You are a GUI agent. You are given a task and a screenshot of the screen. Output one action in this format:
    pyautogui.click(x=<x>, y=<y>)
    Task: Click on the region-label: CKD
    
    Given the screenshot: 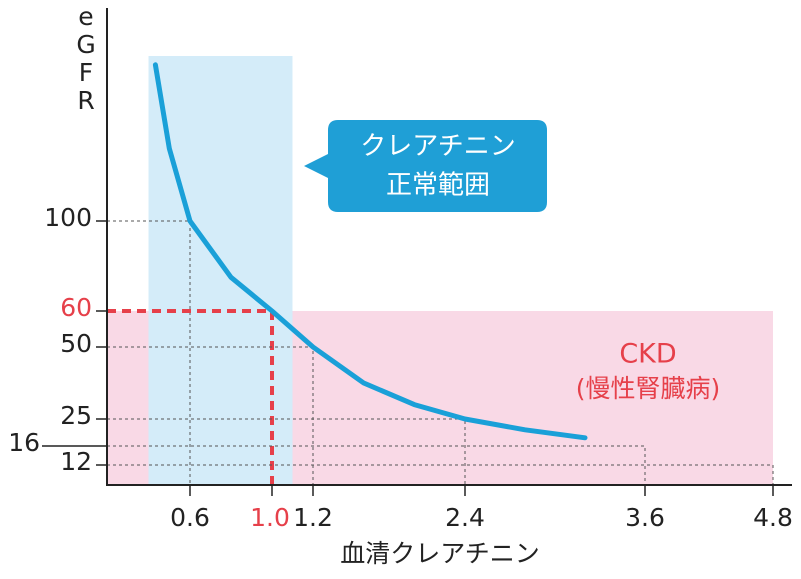 What is the action you would take?
    pyautogui.click(x=647, y=354)
    